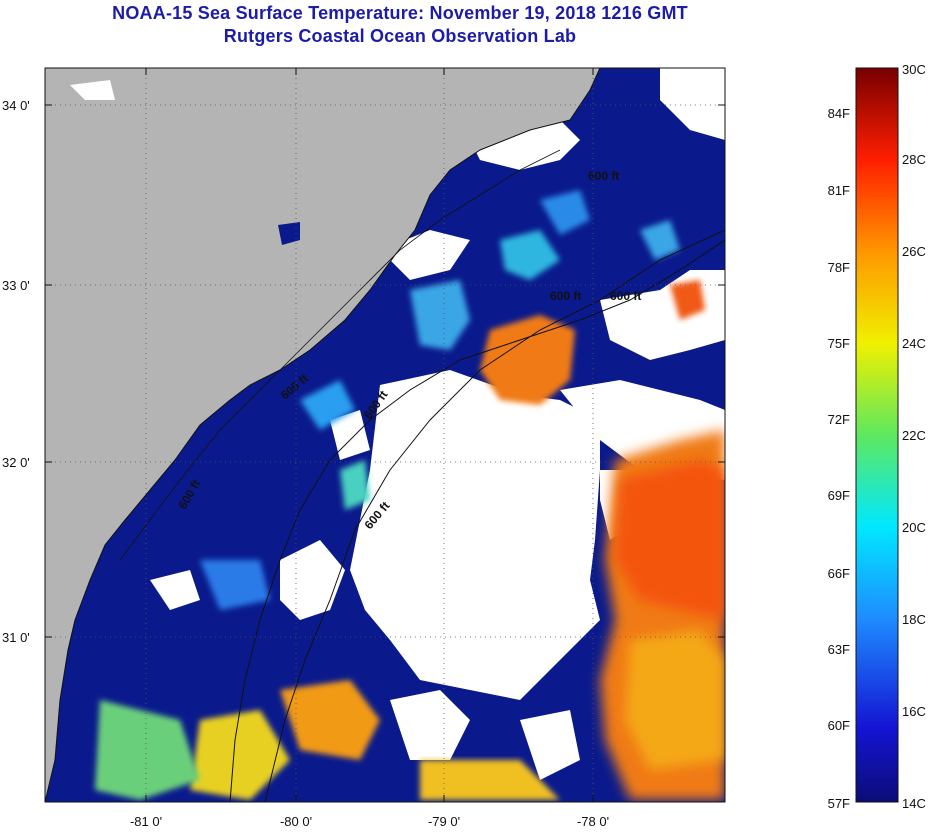  Describe the element at coordinates (914, 527) in the screenshot. I see `colorbar-celsius-label: 20C` at that location.